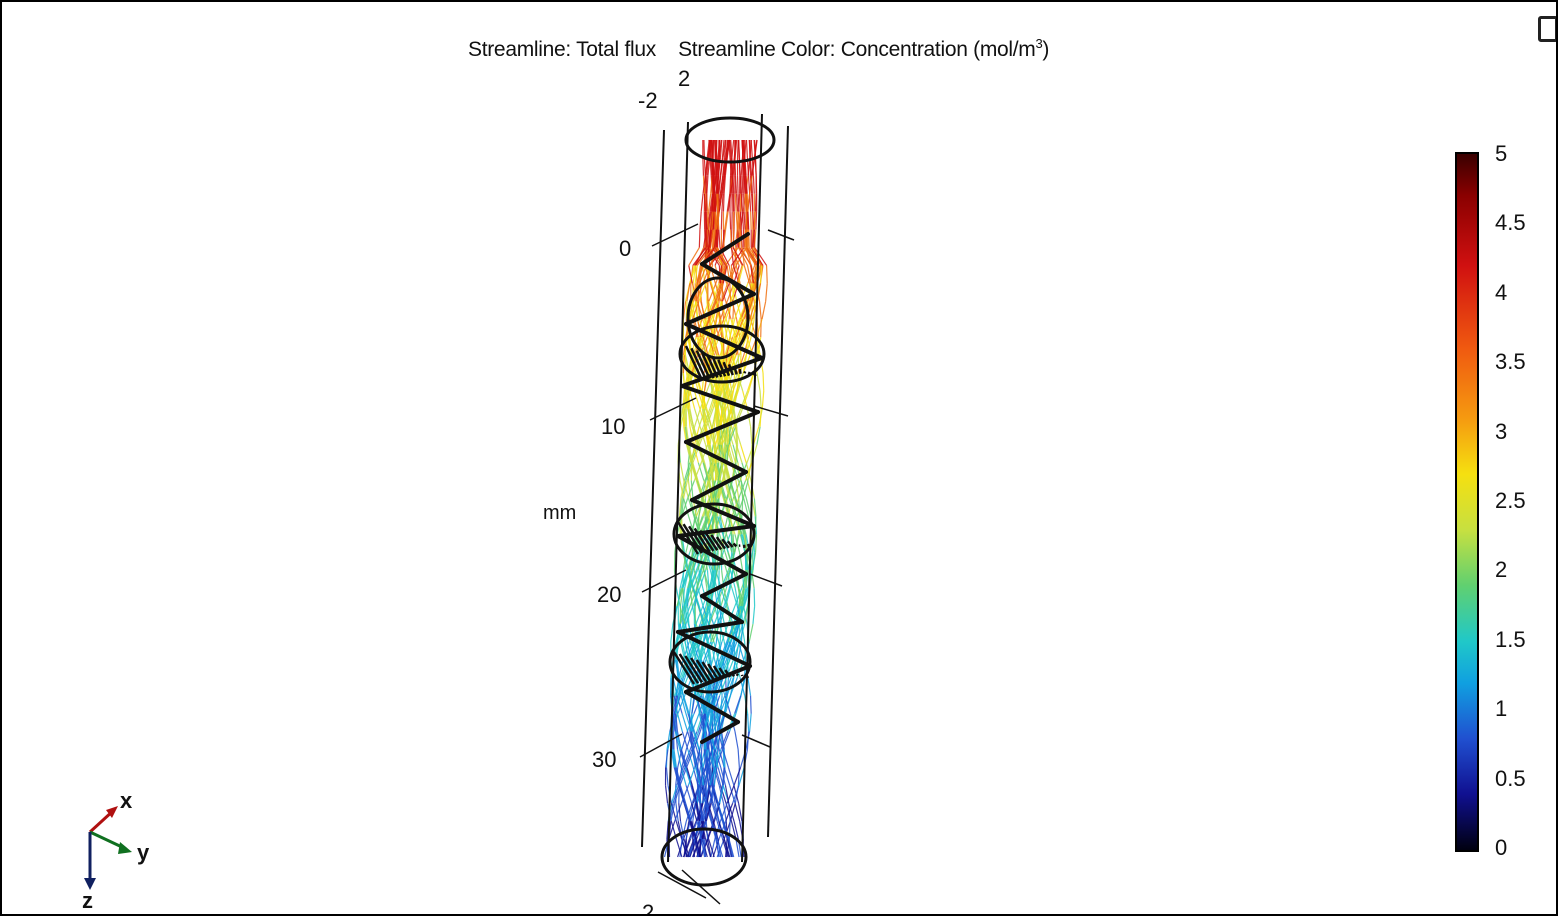 The width and height of the screenshot is (1558, 916). Describe the element at coordinates (720, 309) in the screenshot. I see `mixer-blade-edge` at that location.